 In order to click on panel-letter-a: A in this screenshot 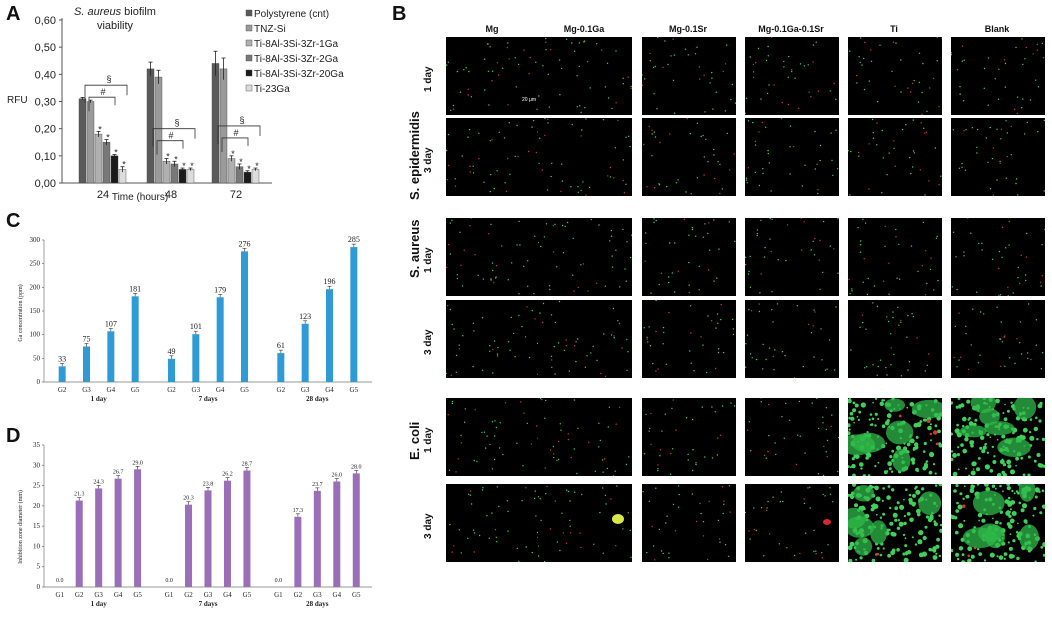, I will do `click(13, 14)`.